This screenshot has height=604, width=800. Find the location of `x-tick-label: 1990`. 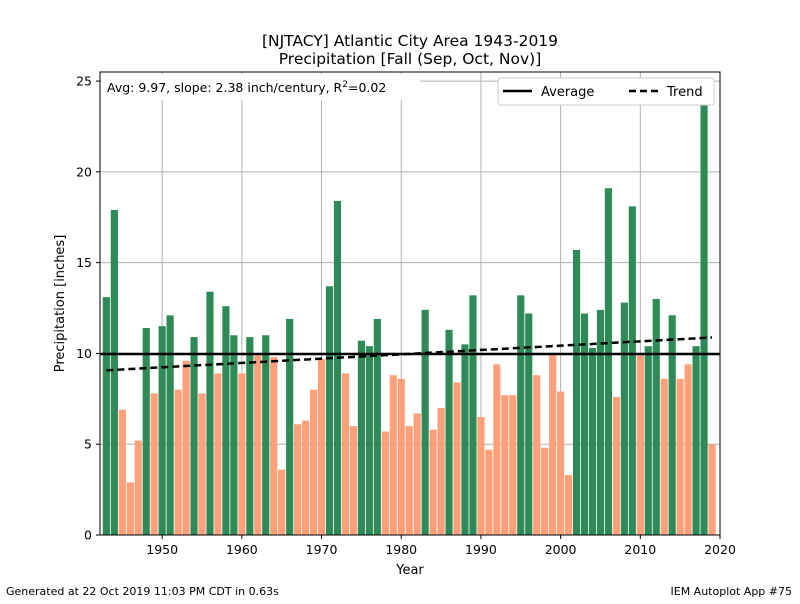

x-tick-label: 1990 is located at coordinates (481, 549).